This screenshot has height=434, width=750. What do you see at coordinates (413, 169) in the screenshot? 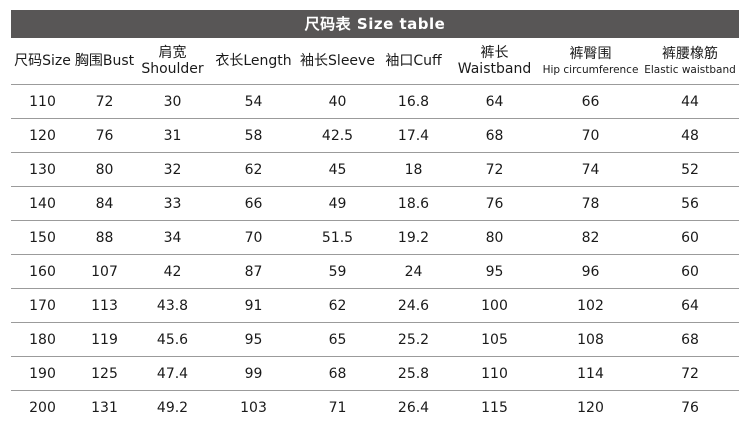
I see `table-cell: 18` at bounding box center [413, 169].